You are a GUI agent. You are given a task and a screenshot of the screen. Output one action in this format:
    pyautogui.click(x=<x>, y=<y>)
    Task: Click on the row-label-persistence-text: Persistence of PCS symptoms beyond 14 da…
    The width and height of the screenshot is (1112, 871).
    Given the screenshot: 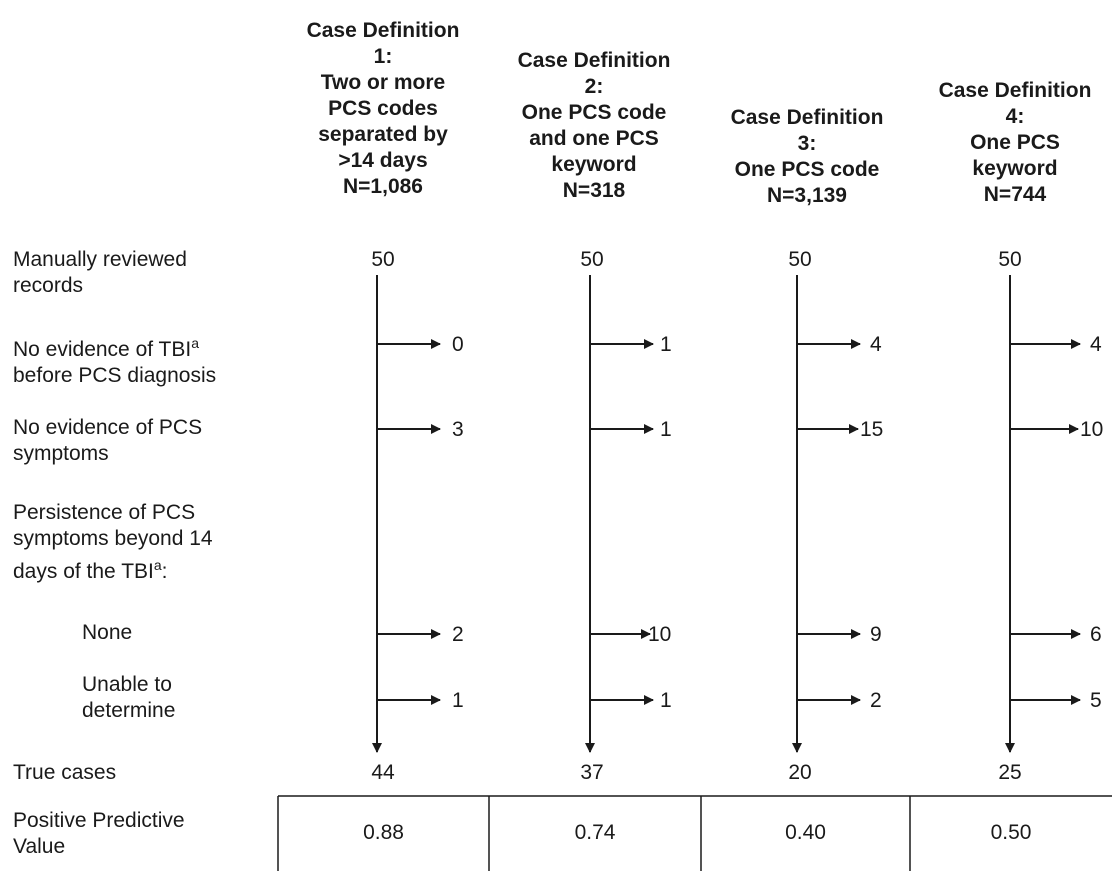 What is the action you would take?
    pyautogui.click(x=113, y=542)
    